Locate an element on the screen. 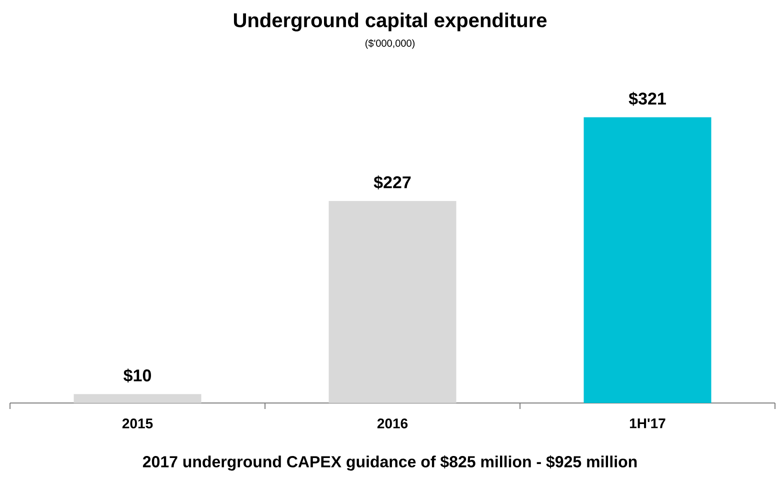  x-tick-label: 2015 is located at coordinates (137, 423).